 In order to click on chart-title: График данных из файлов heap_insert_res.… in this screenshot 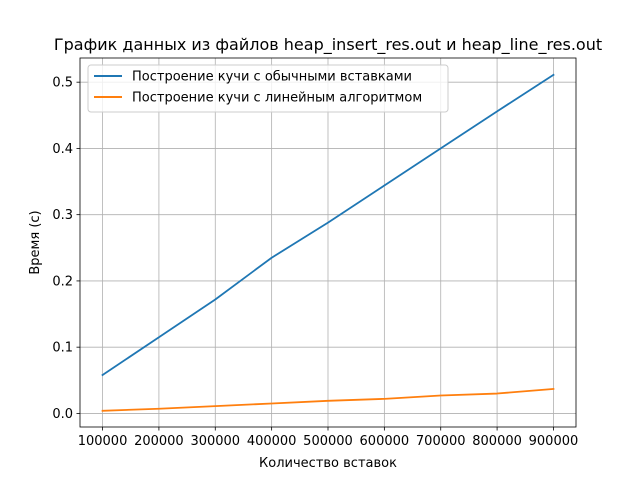, I will do `click(328, 45)`.